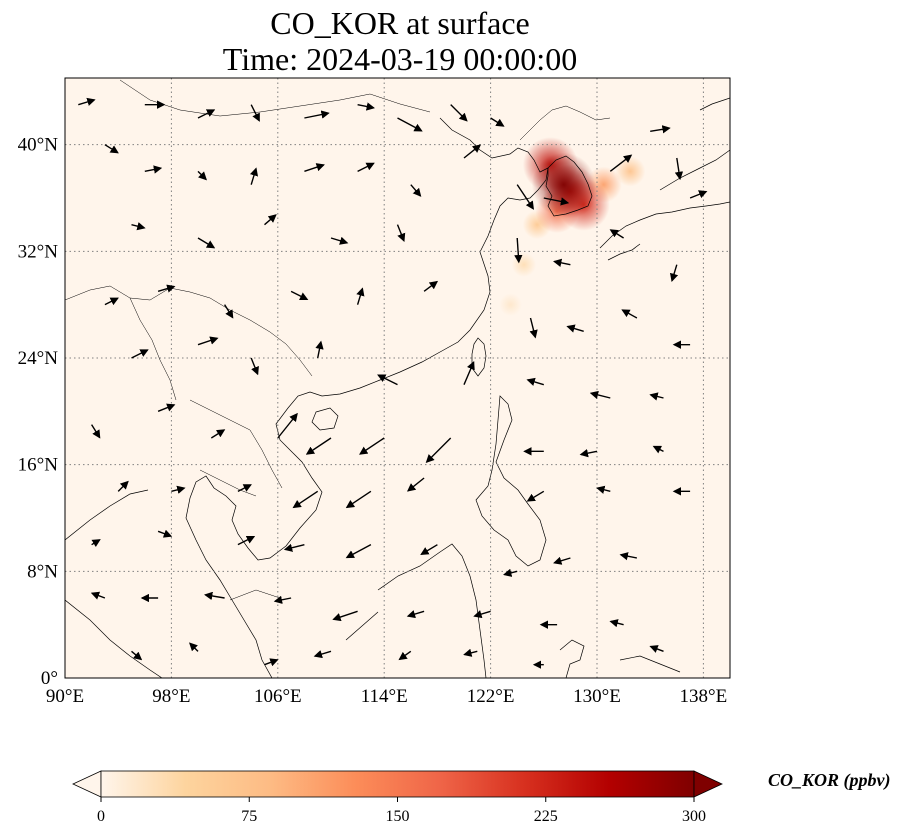 The width and height of the screenshot is (920, 836). Describe the element at coordinates (114, 583) in the screenshot. I see `sumatra-coastline` at that location.